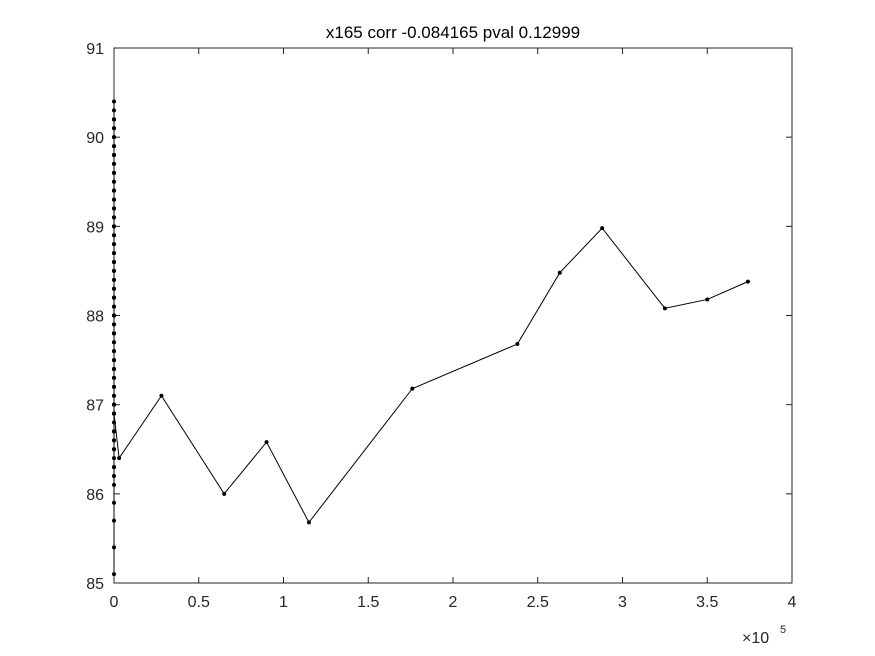 The image size is (875, 656). Describe the element at coordinates (453, 602) in the screenshot. I see `x-tick-label: 2` at that location.